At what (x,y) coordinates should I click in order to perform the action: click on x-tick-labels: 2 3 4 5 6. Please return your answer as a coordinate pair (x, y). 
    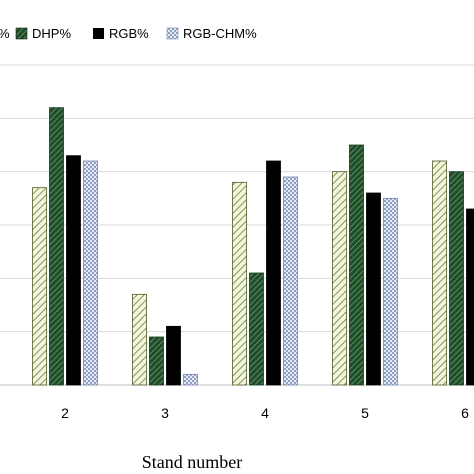
    Looking at the image, I should click on (265, 413).